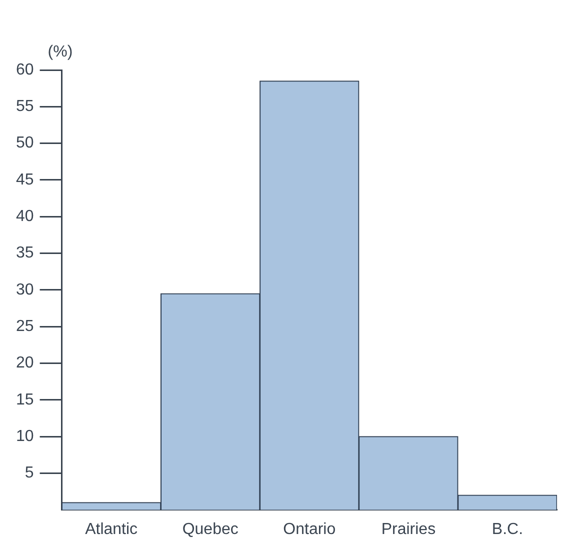 Image resolution: width=567 pixels, height=553 pixels. Describe the element at coordinates (408, 529) in the screenshot. I see `x-tick-label: Prairies` at that location.